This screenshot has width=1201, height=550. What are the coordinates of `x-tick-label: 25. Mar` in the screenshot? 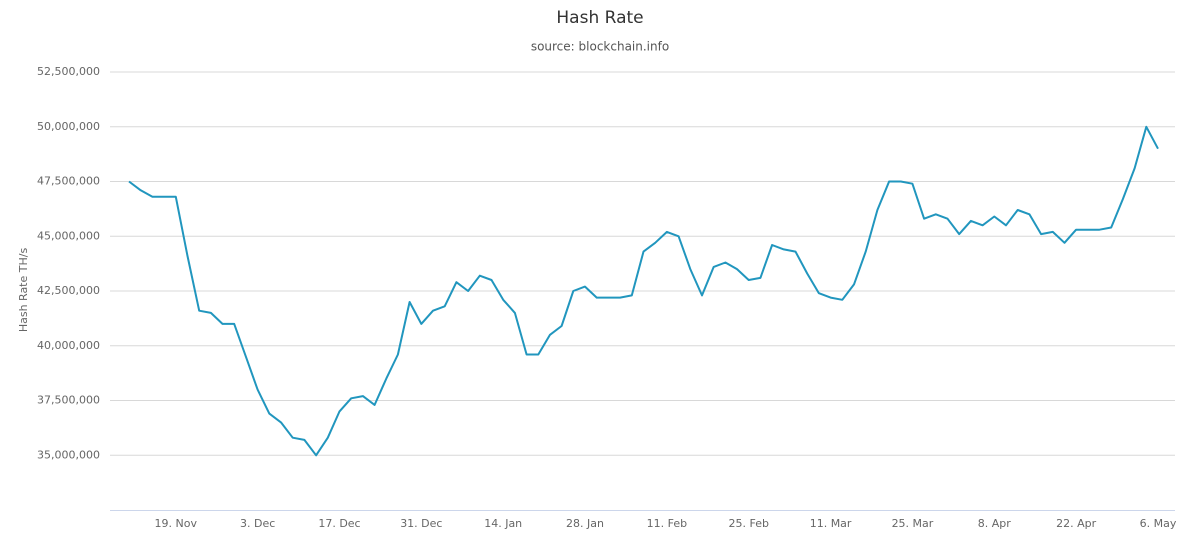 It's located at (913, 523).